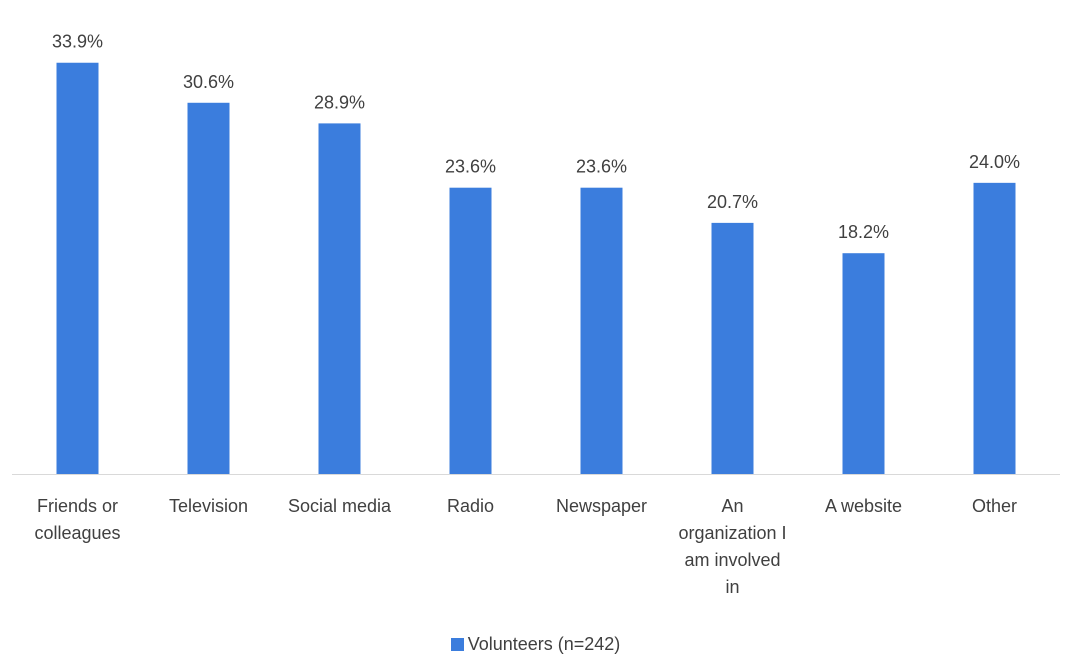  Describe the element at coordinates (208, 82) in the screenshot. I see `value-label-2: 30.6%` at that location.